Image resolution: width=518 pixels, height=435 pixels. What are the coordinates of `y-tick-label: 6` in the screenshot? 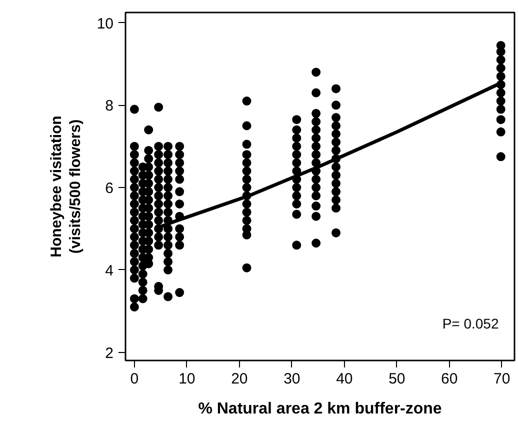 It's located at (109, 189).